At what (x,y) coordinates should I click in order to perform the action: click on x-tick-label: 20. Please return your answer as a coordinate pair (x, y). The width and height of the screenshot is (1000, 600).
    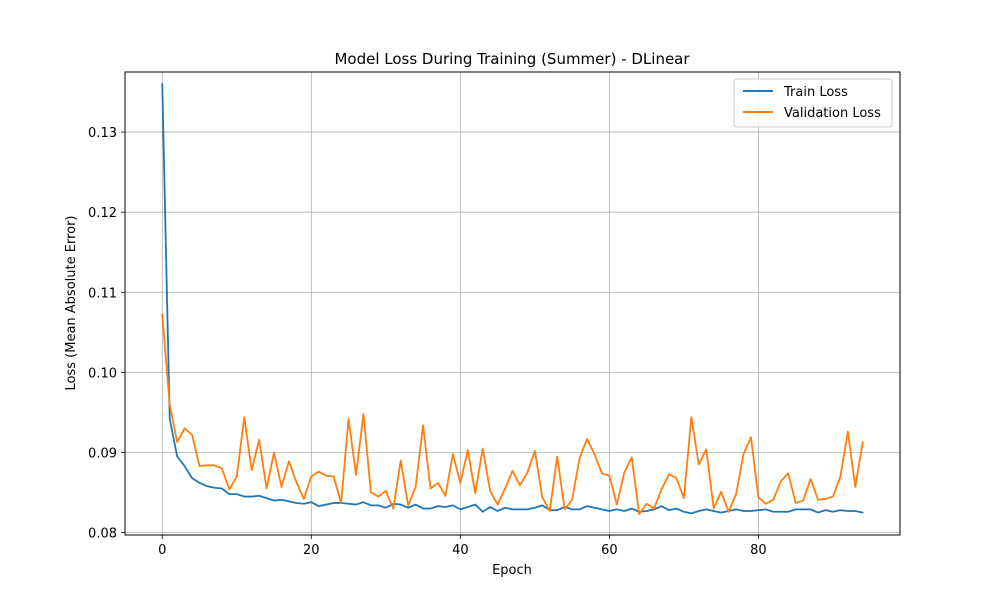
    Looking at the image, I should click on (311, 550).